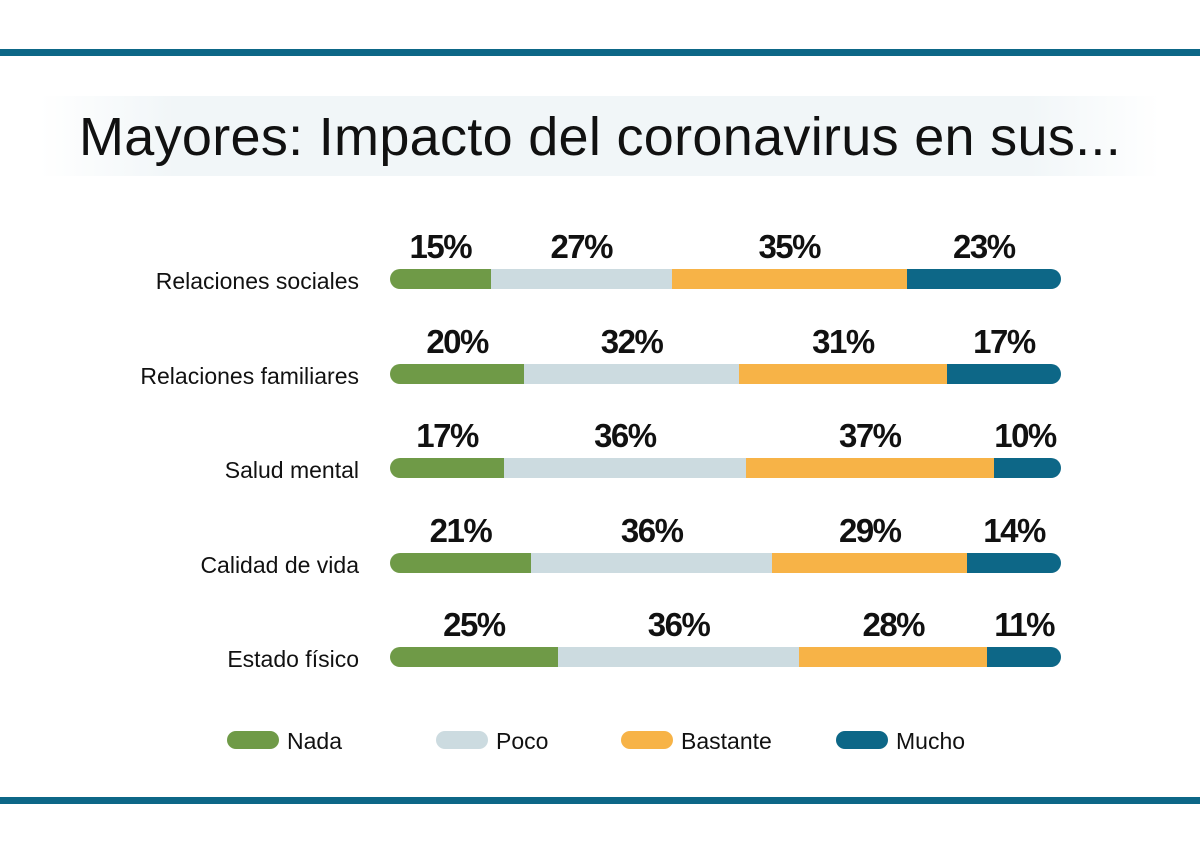 Image resolution: width=1200 pixels, height=856 pixels. Describe the element at coordinates (1024, 624) in the screenshot. I see `data-label-mucho: 11%` at that location.